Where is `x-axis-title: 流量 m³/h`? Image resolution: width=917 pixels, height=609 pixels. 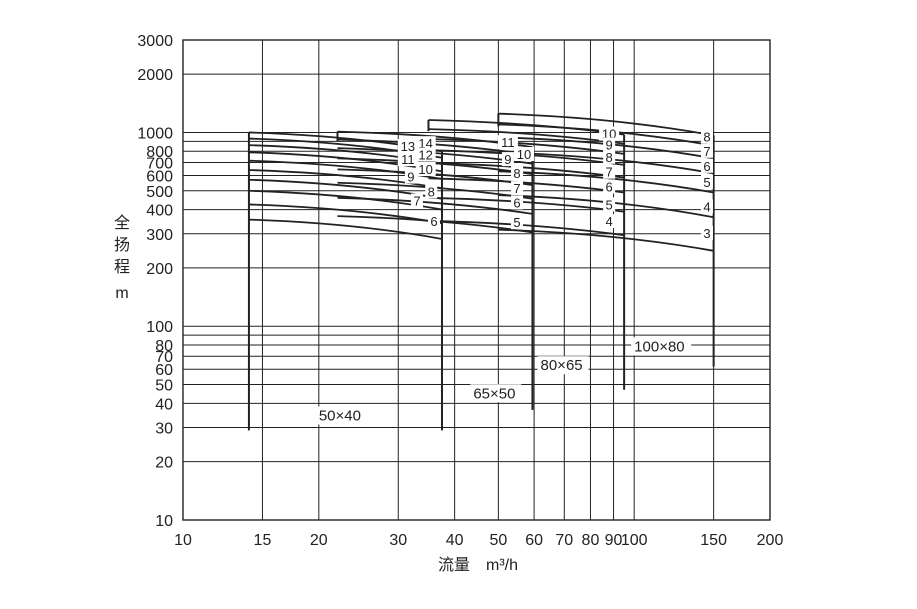
x-axis-title: 流量 m³/h is located at coordinates (478, 565).